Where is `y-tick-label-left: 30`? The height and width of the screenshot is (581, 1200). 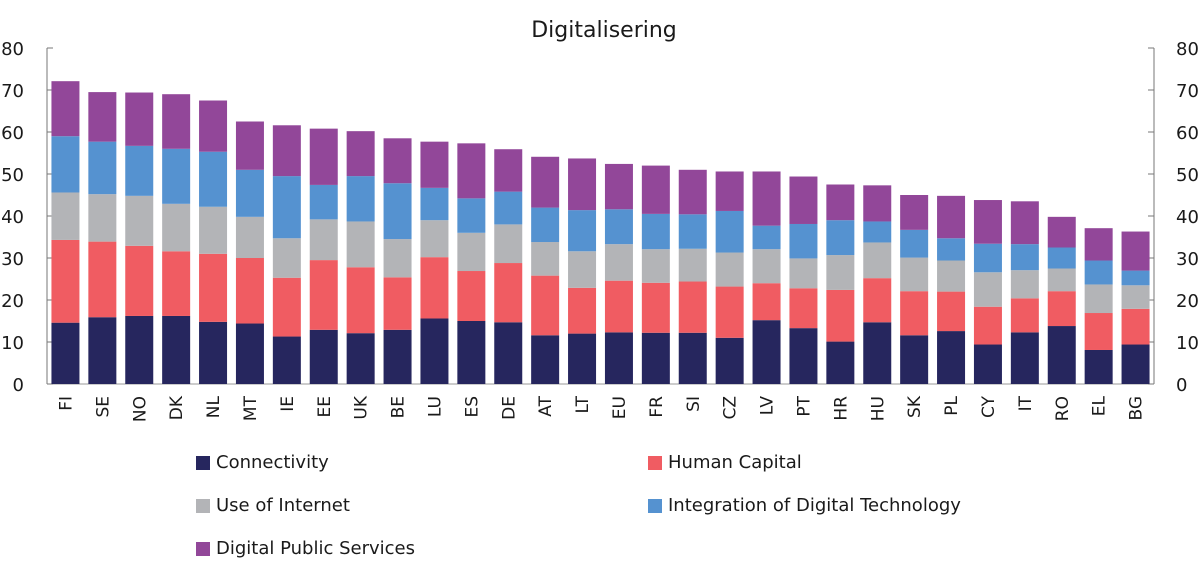
y-tick-label-left: 30 is located at coordinates (12, 259).